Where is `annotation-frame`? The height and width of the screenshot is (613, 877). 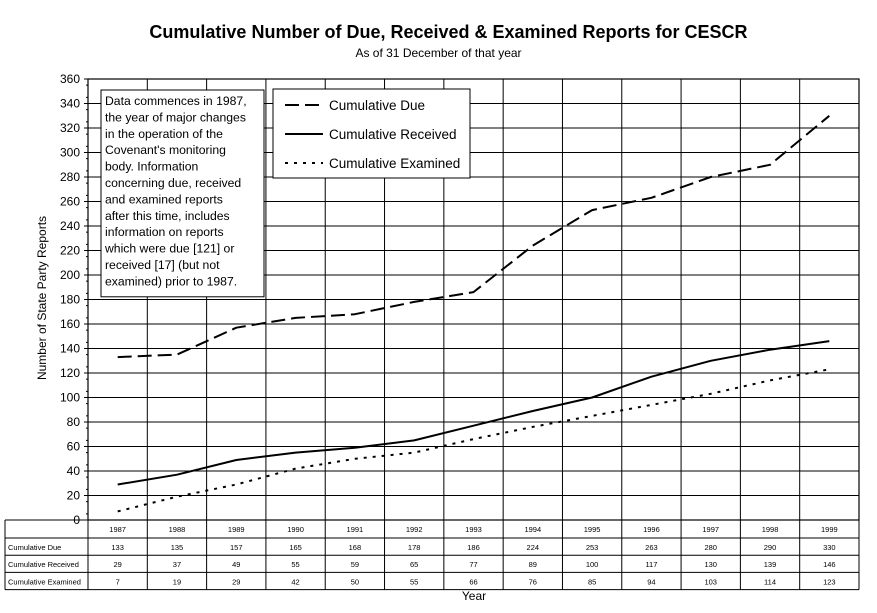
annotation-frame is located at coordinates (182, 193).